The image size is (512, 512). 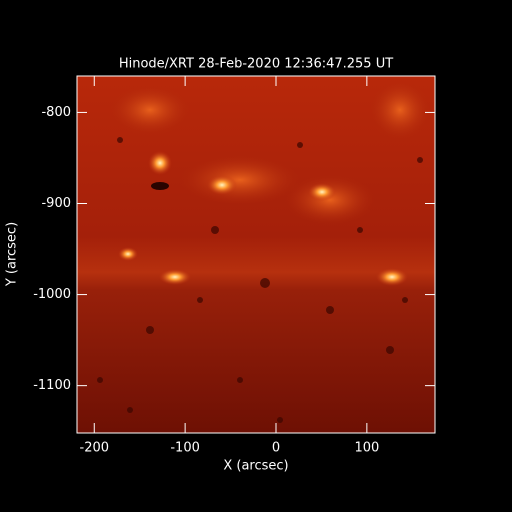 What do you see at coordinates (95, 448) in the screenshot?
I see `x-tick-label: -200` at bounding box center [95, 448].